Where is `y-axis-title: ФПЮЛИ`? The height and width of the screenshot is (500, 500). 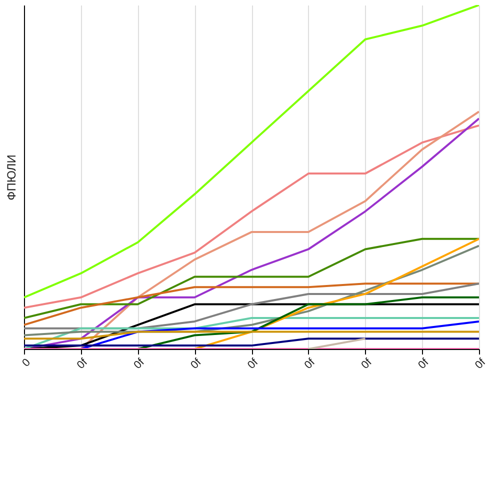
y-axis-title: ФПЮЛИ is located at coordinates (11, 177).